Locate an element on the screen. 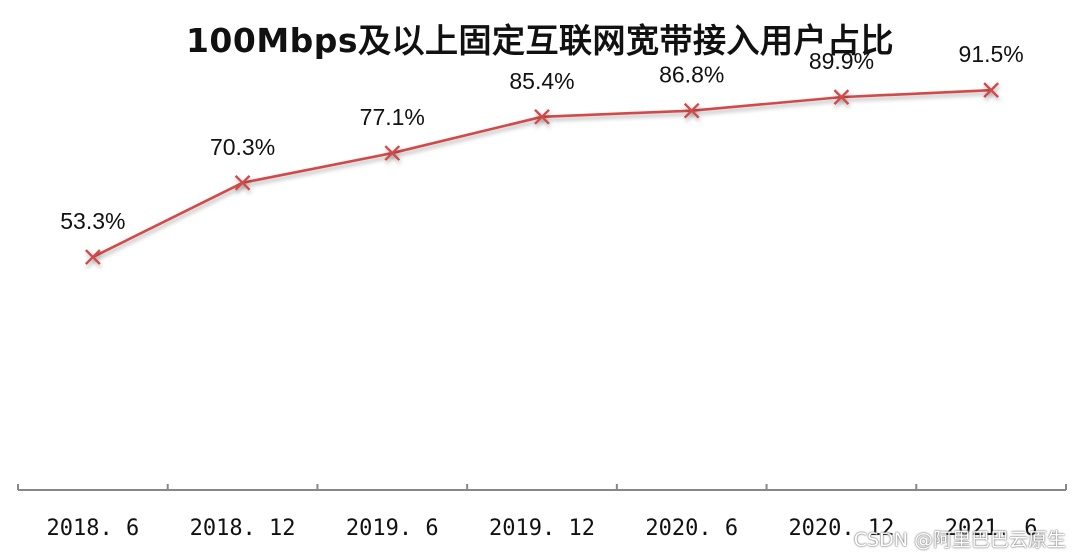 This screenshot has height=558, width=1080. x-tick-label: 2021. 6 is located at coordinates (991, 528).